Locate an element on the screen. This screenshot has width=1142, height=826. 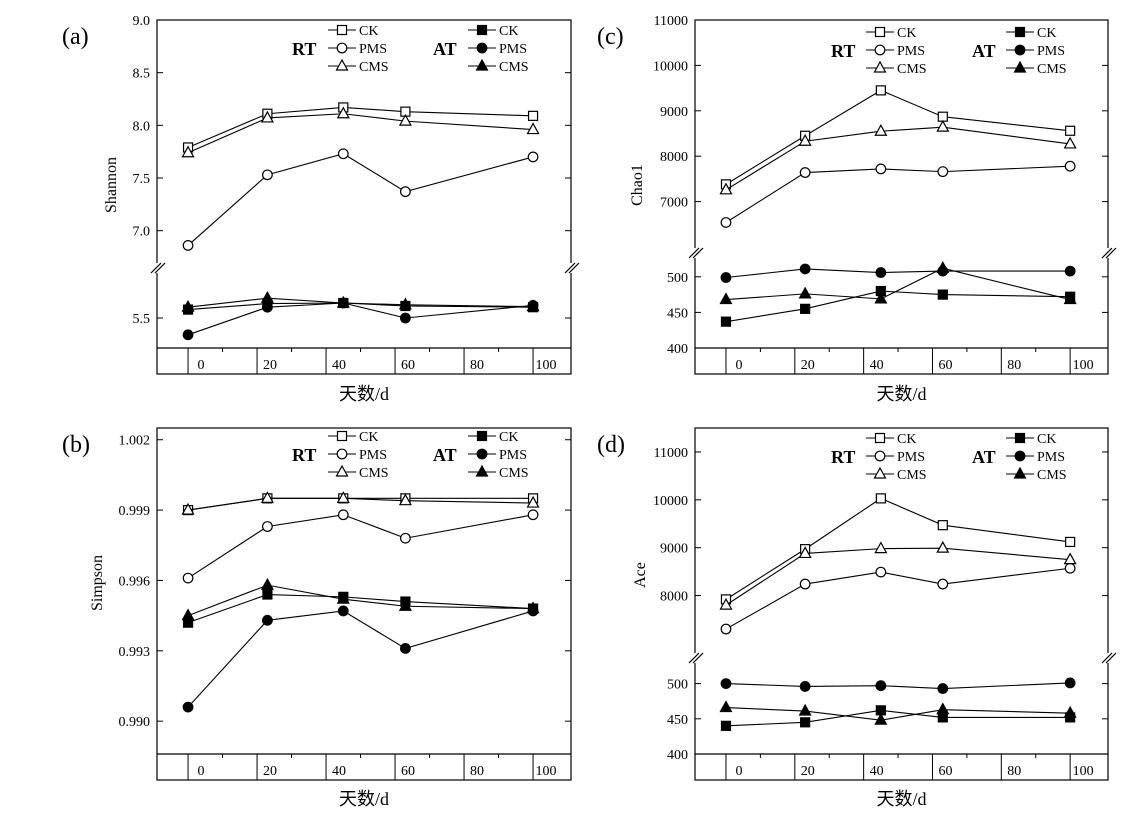
x-axis-label: 天数/d is located at coordinates (364, 799).